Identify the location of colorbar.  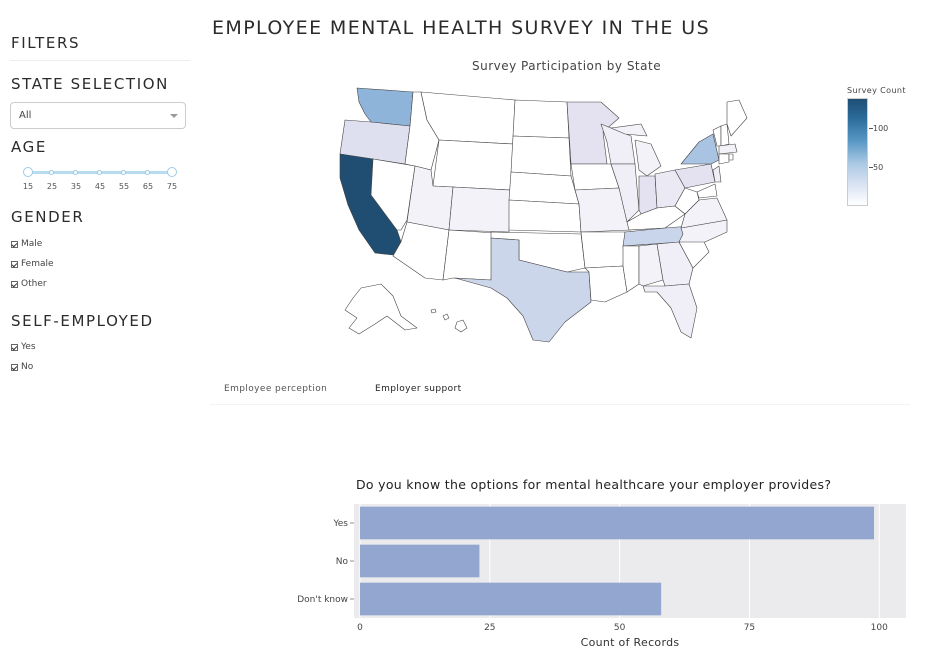
(857, 152).